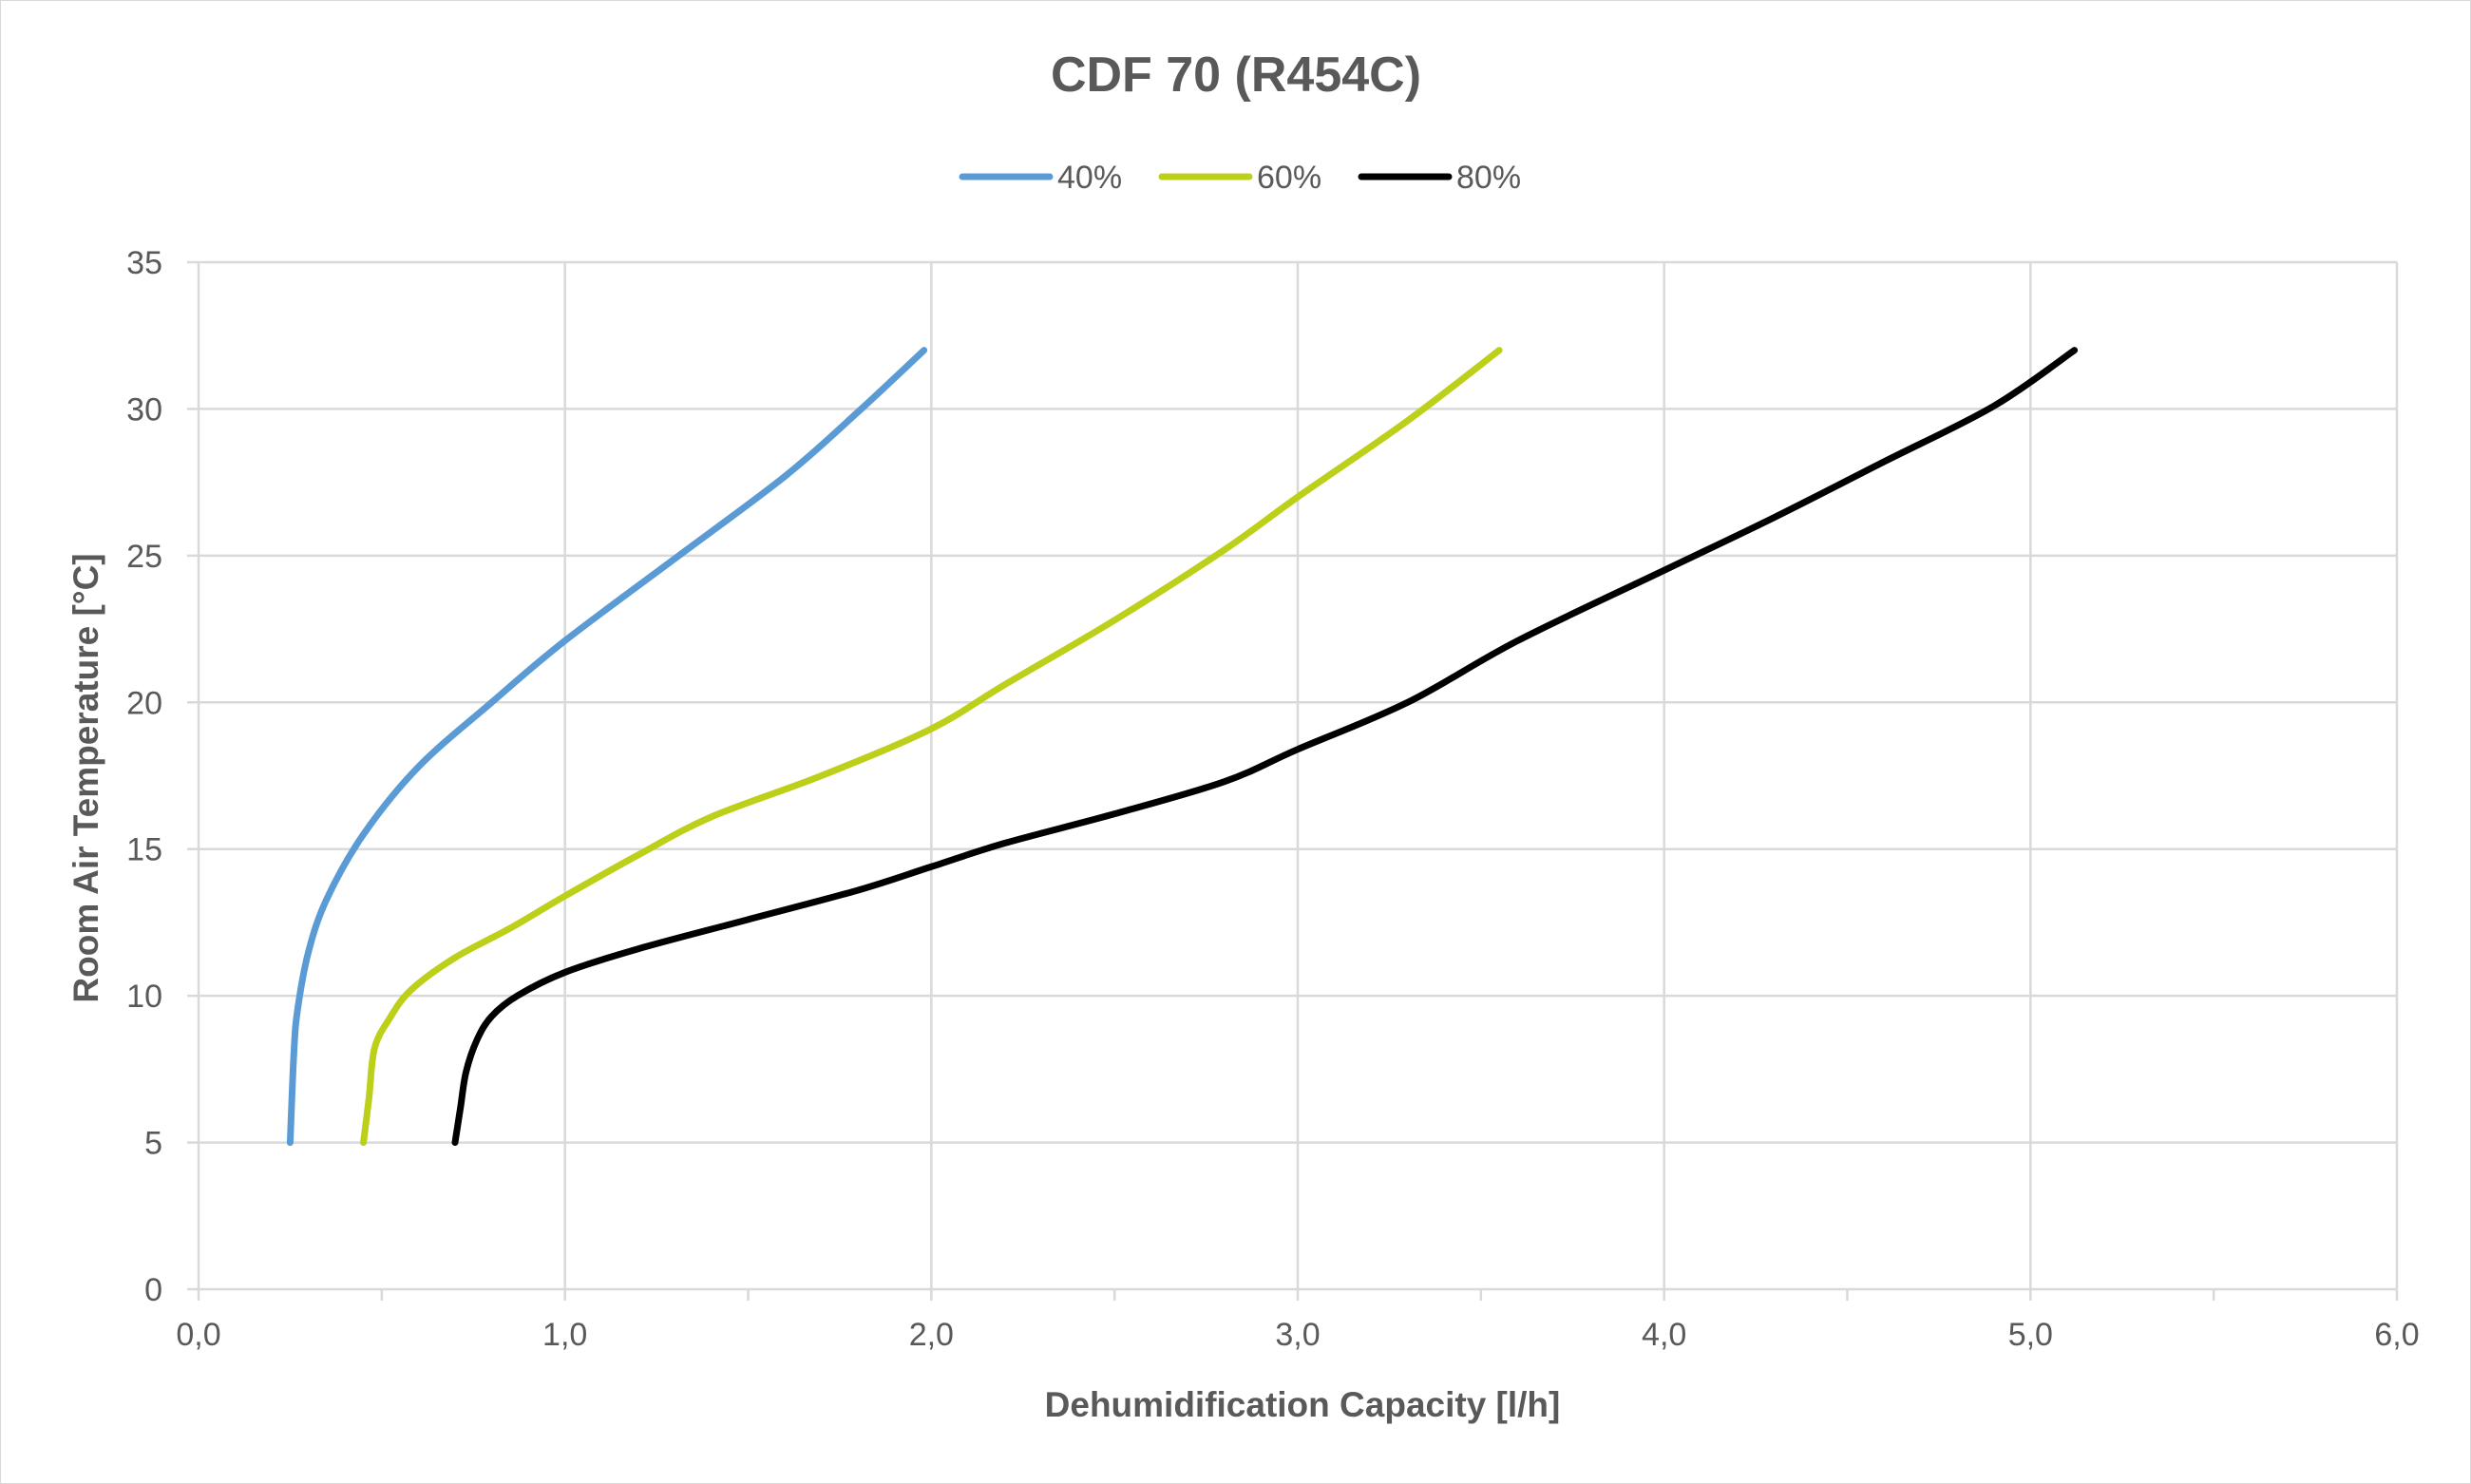  I want to click on y-tick-label-5: 5, so click(153, 1144).